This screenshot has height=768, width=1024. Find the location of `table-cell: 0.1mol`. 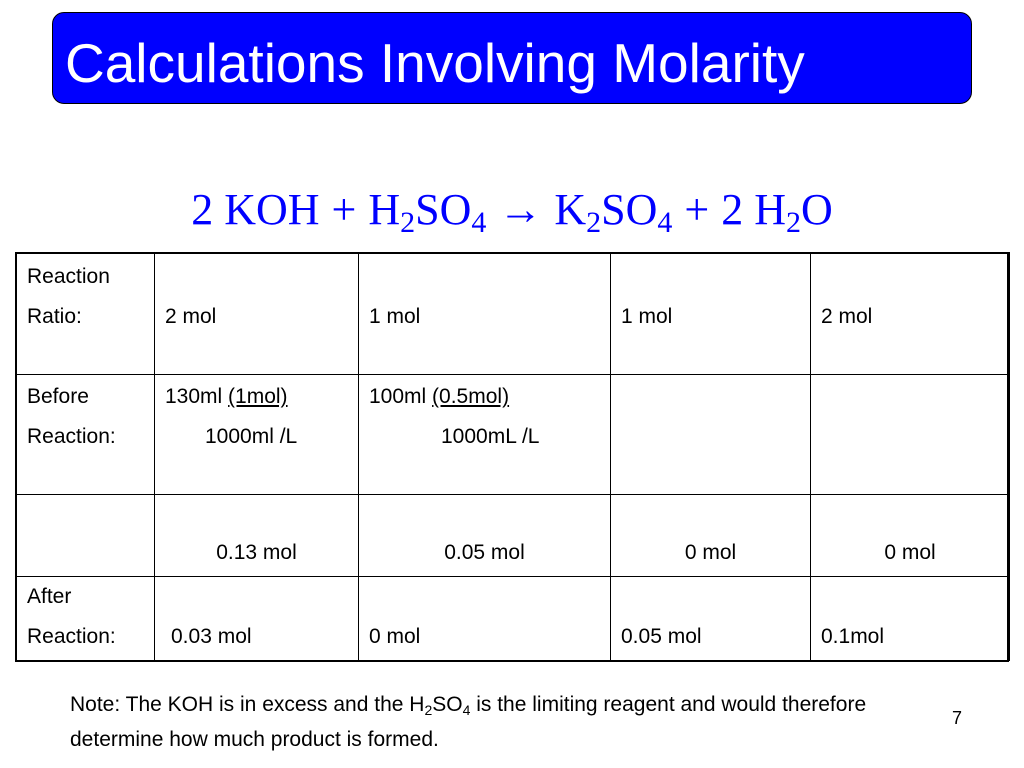

table-cell: 0.1mol is located at coordinates (910, 618).